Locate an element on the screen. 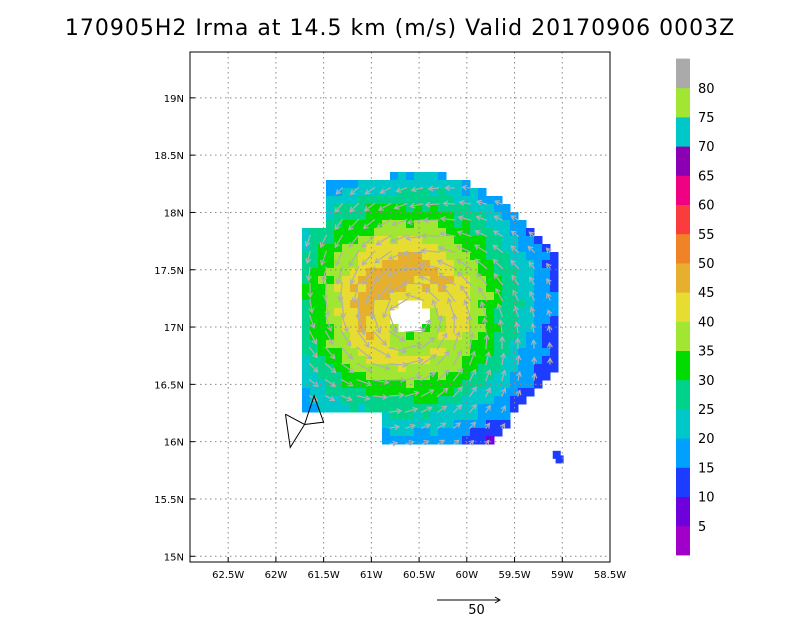  colorbar-label: 25 is located at coordinates (706, 410).